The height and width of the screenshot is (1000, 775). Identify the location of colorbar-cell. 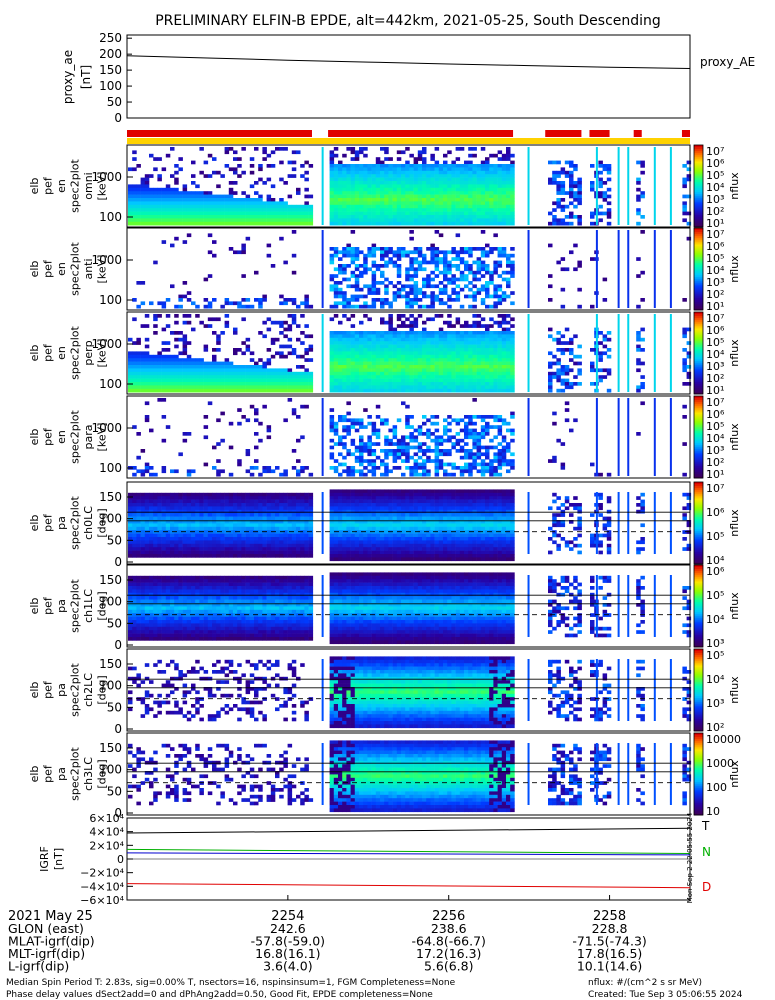
(698, 350).